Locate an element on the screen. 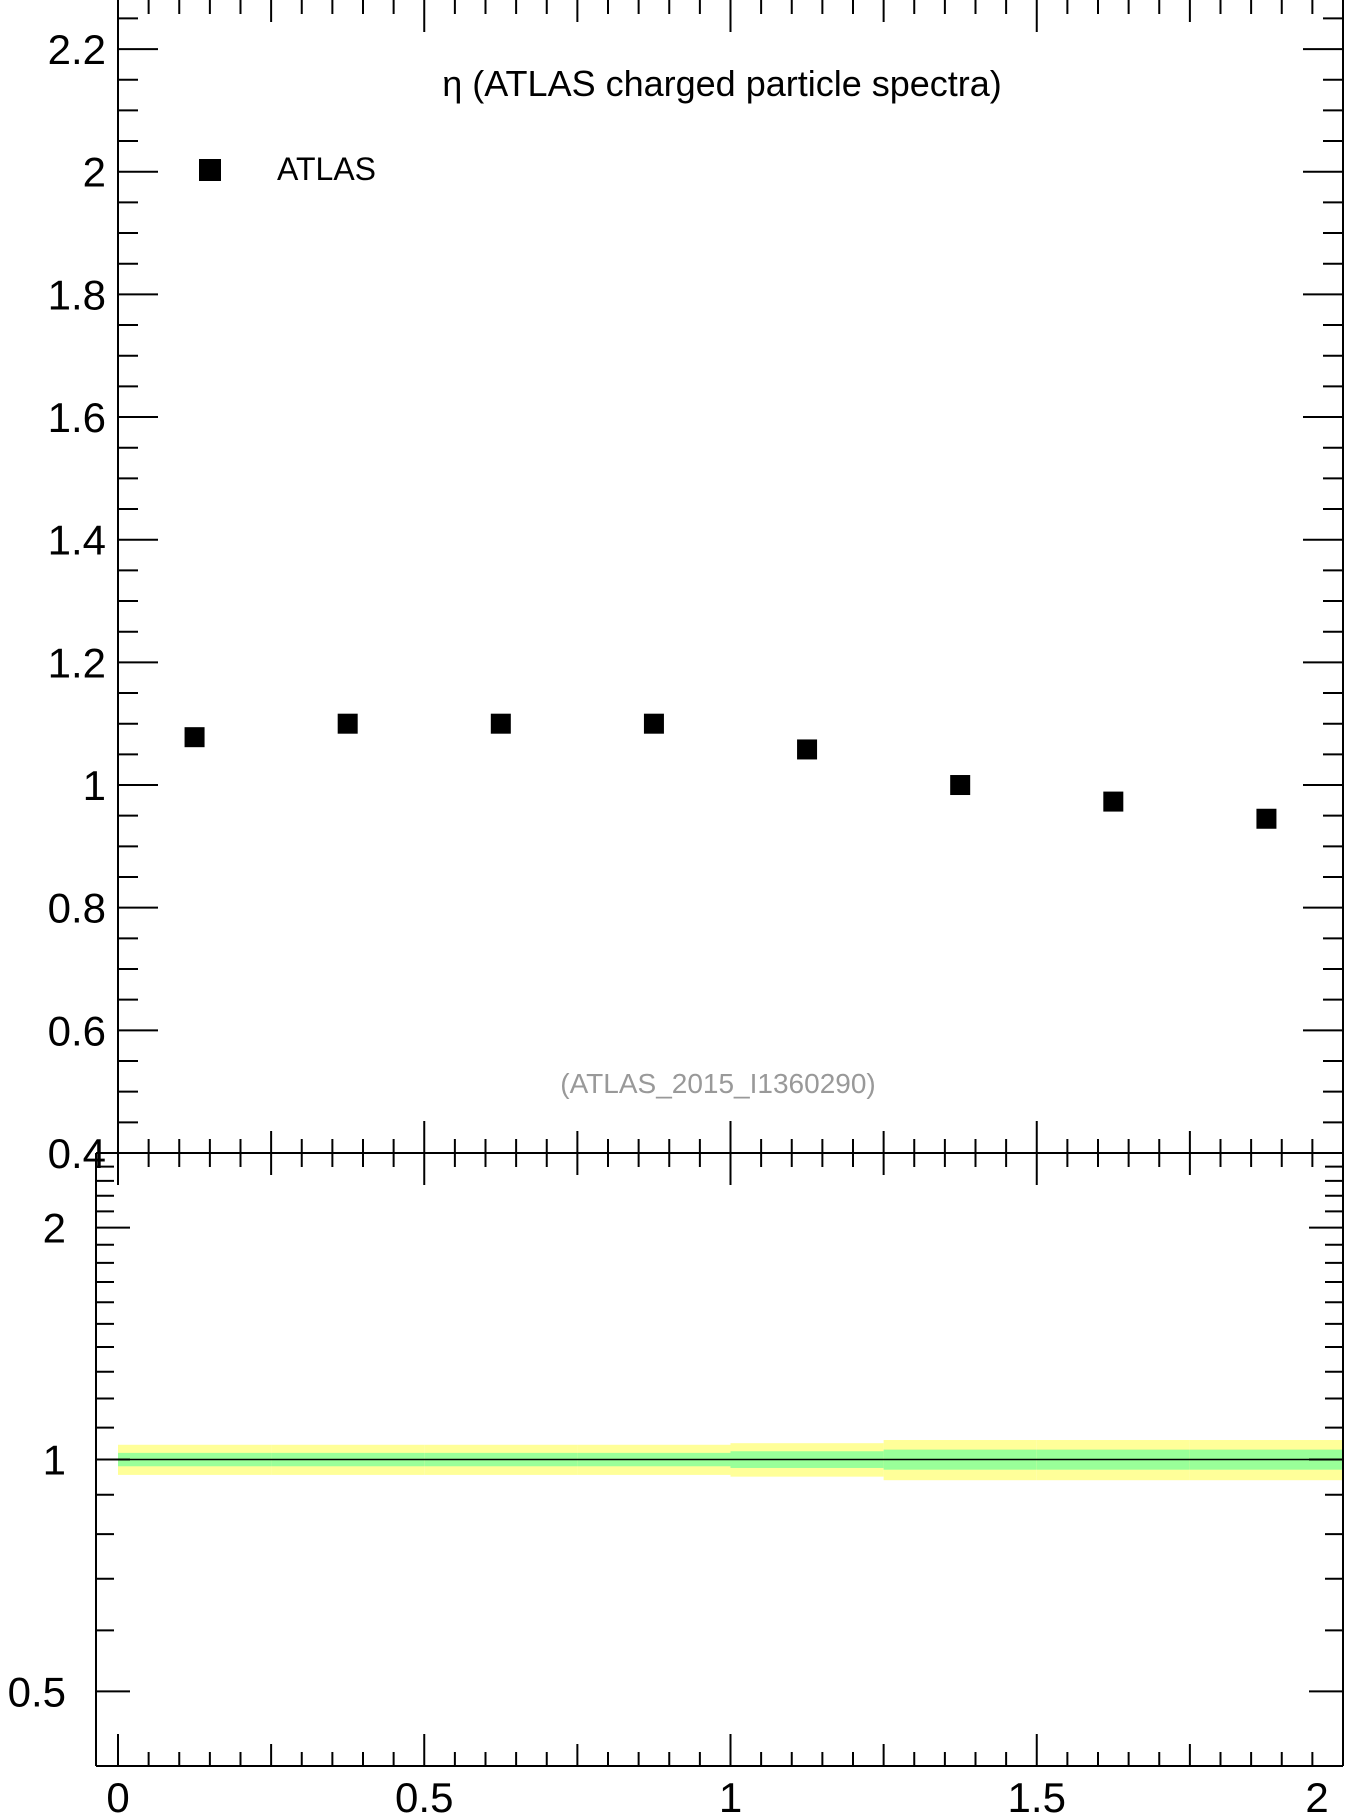 This screenshot has height=1819, width=1345. analysis-id-label: (ATLAS_2015_I1360290) is located at coordinates (718, 1083).